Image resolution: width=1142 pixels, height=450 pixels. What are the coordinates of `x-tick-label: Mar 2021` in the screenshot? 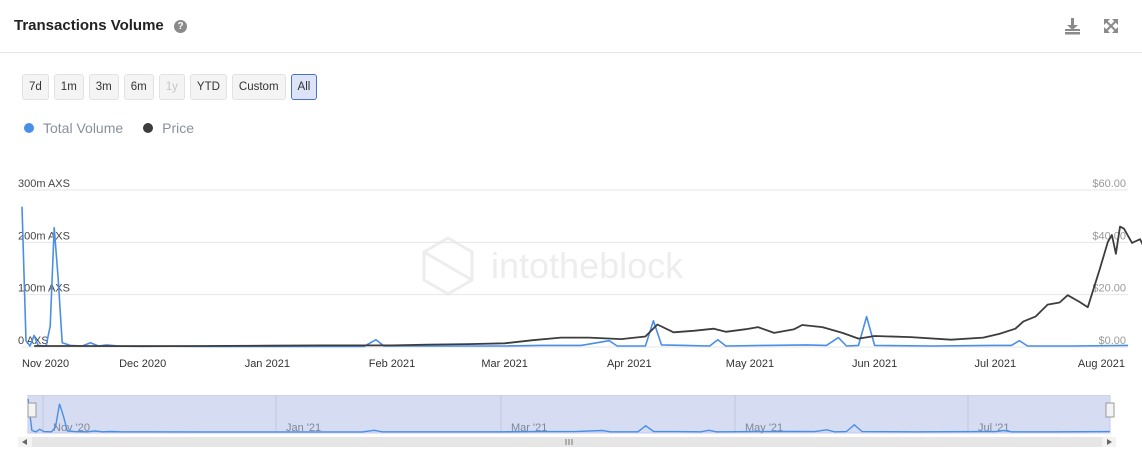 It's located at (504, 364).